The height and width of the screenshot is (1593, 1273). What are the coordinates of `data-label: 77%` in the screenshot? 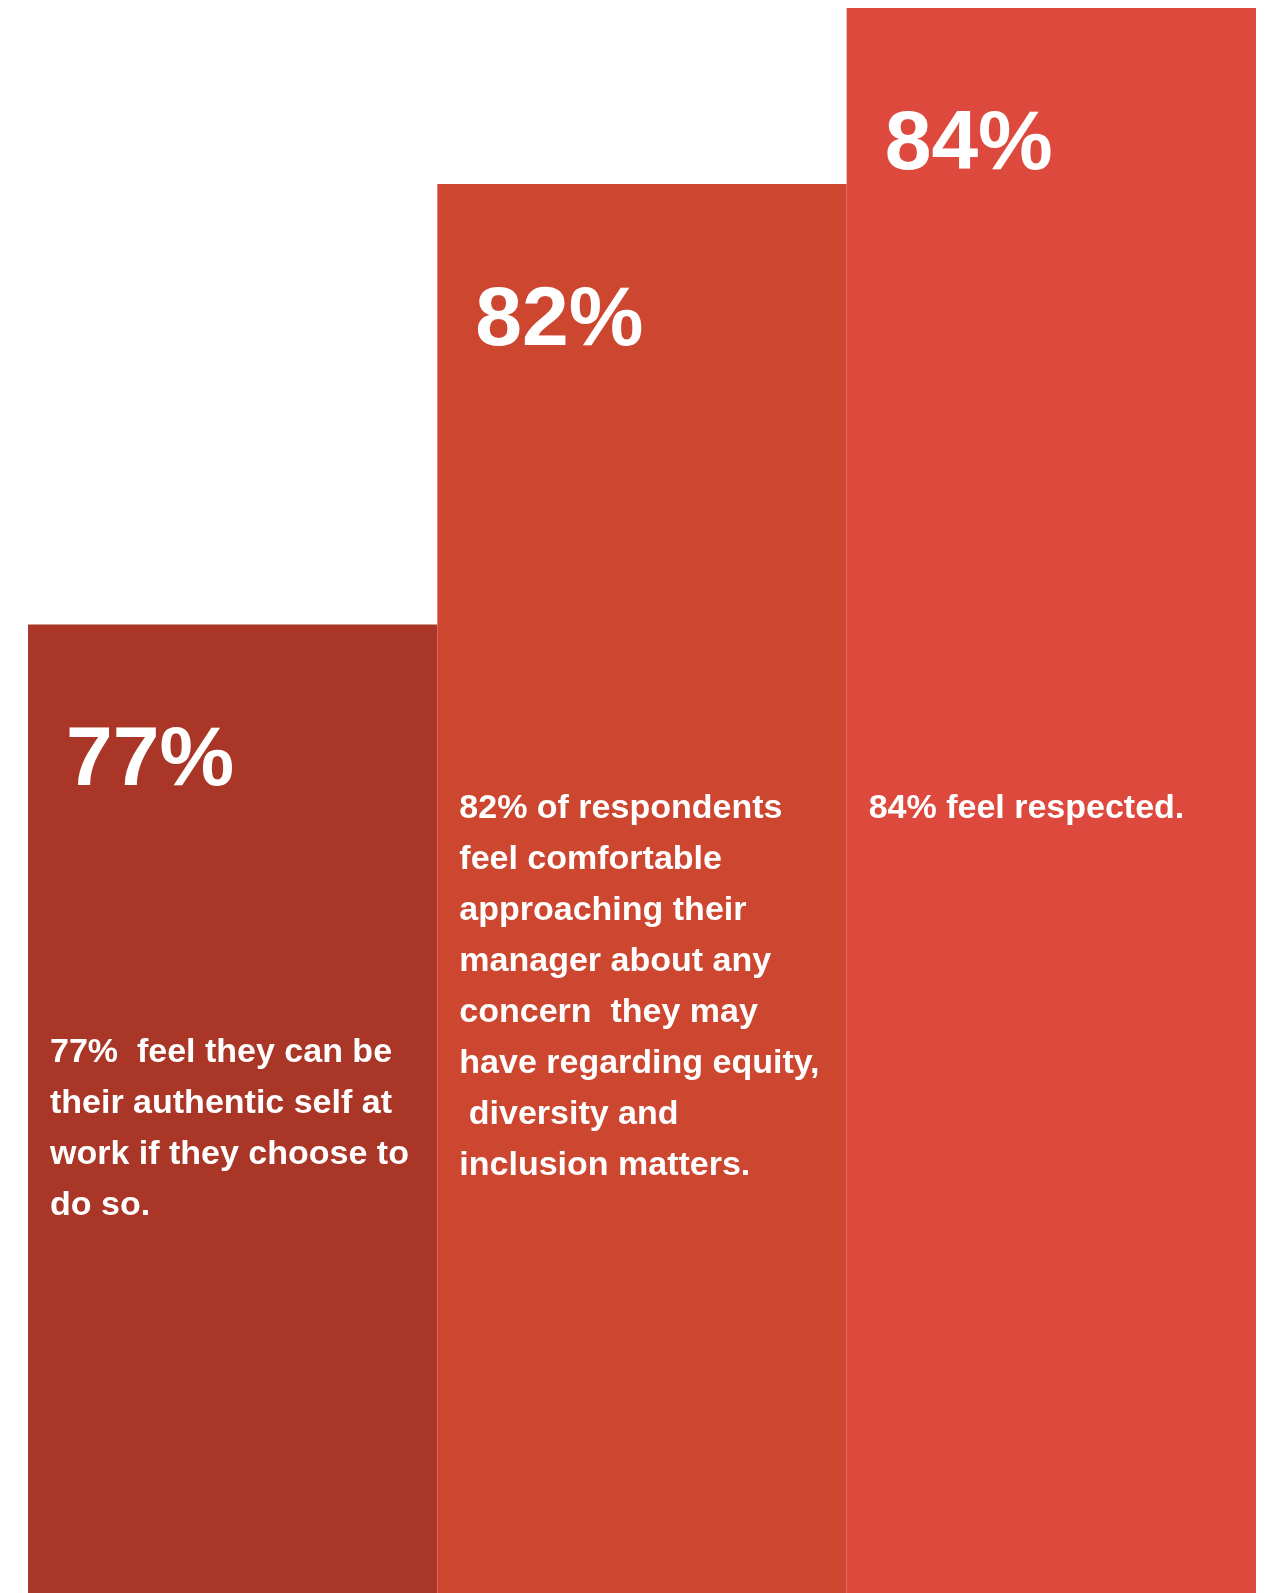 It's located at (150, 756).